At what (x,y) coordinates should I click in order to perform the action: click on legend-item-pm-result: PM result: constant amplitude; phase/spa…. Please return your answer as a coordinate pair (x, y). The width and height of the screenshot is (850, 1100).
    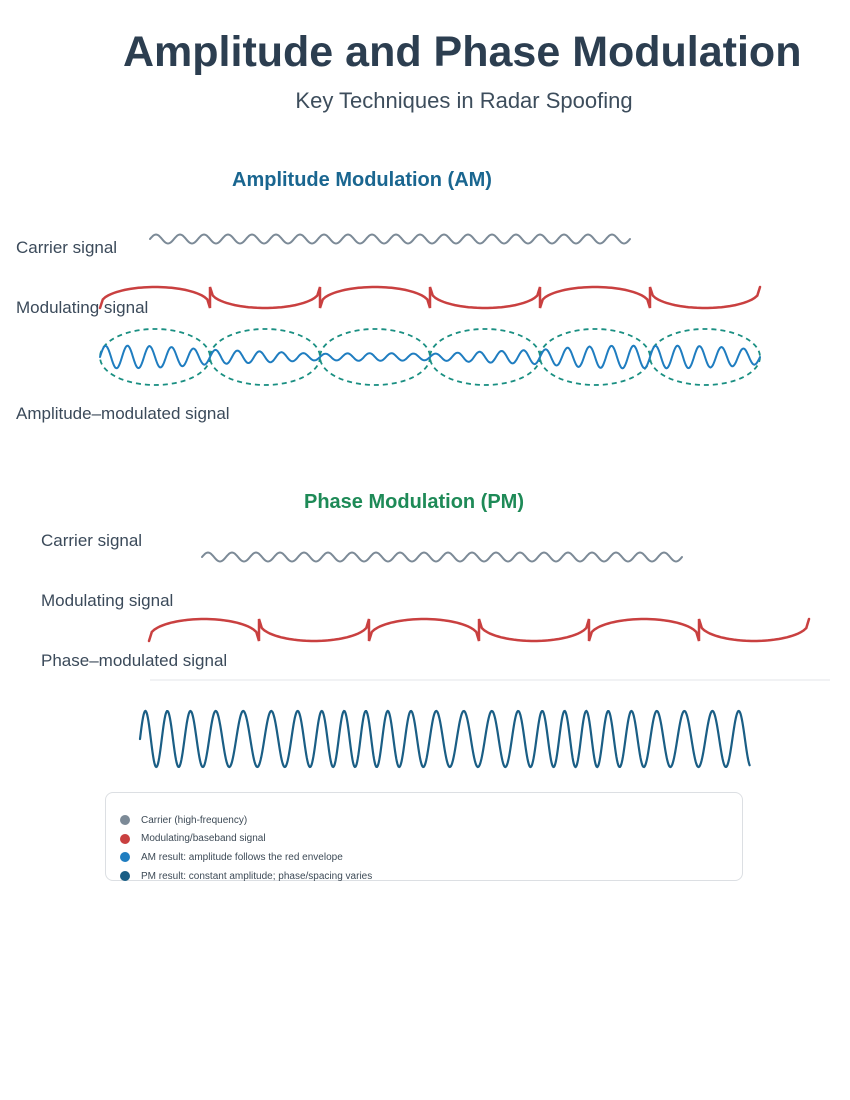
    Looking at the image, I should click on (431, 876).